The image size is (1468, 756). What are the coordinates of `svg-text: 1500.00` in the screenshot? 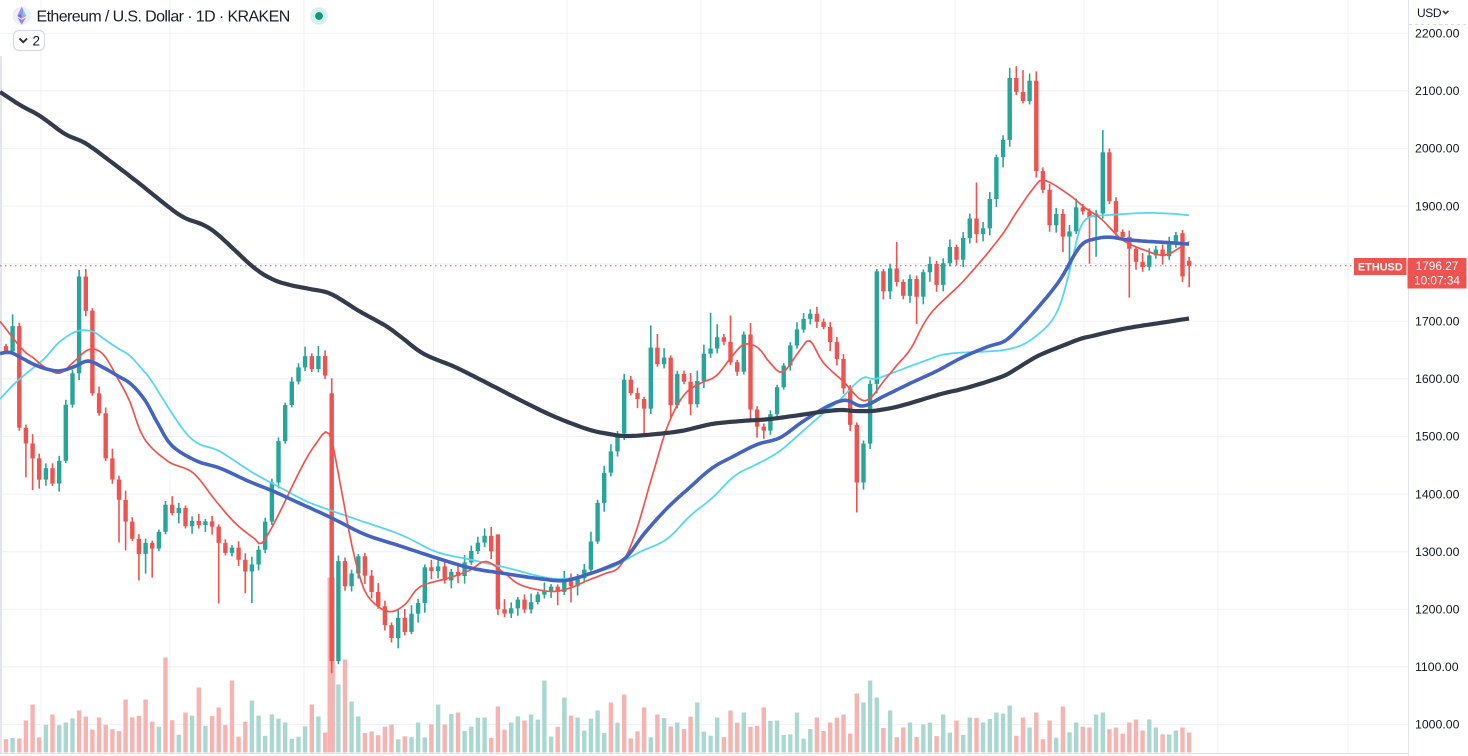 It's located at (1437, 437).